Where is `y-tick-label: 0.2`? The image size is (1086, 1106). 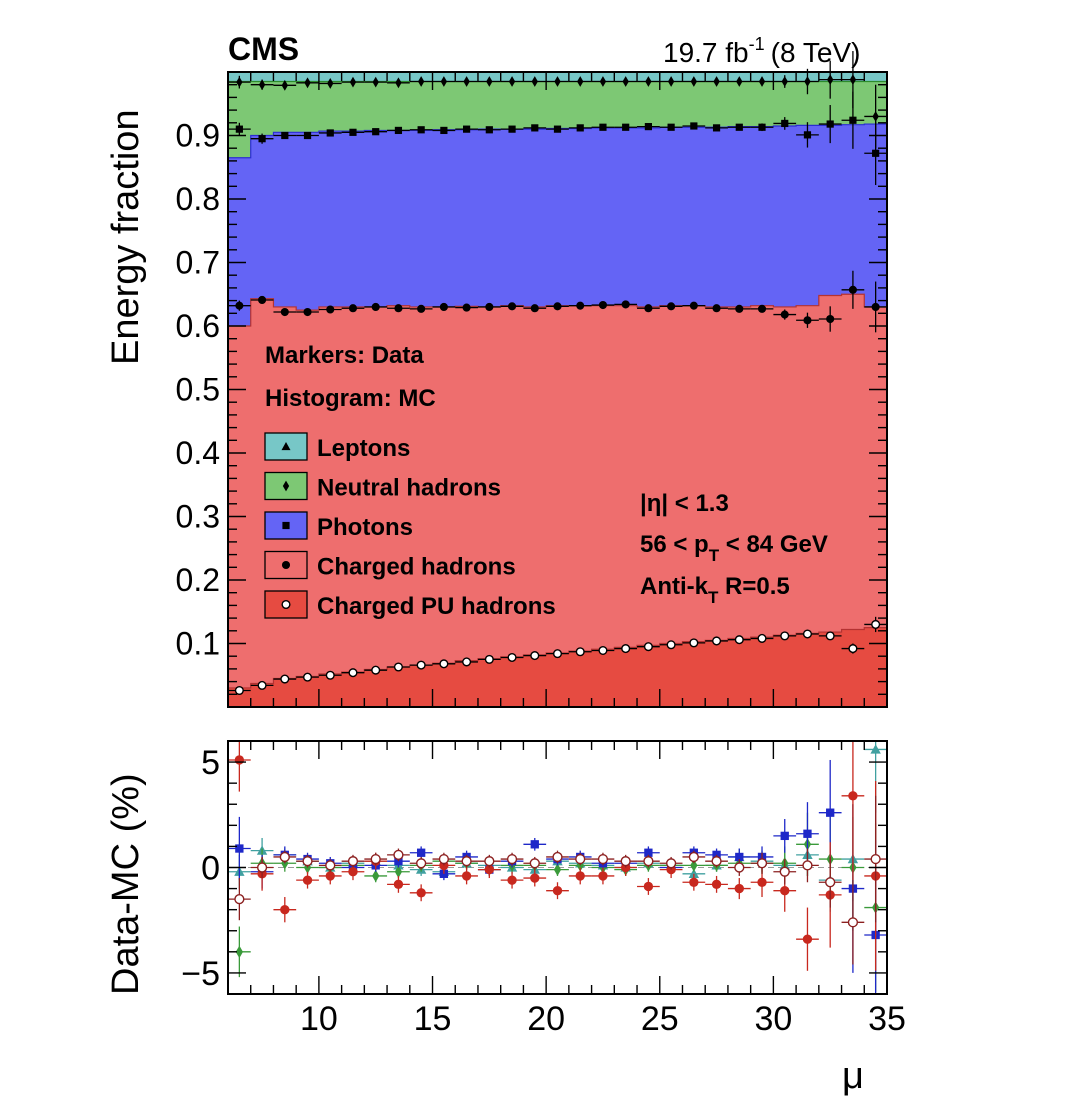
y-tick-label: 0.2 is located at coordinates (198, 580).